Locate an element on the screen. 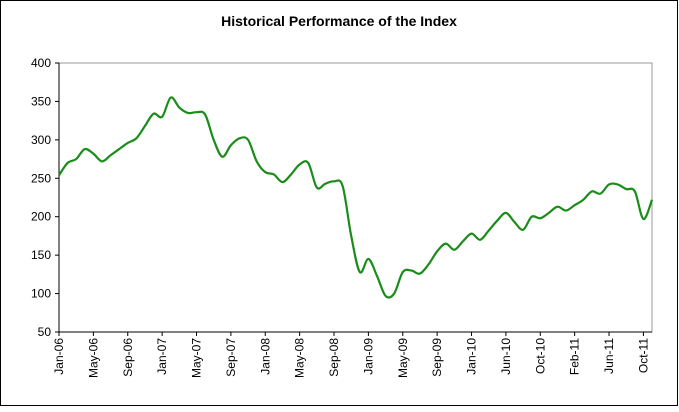 The width and height of the screenshot is (679, 412). x-tick-label: May-08 is located at coordinates (300, 358).